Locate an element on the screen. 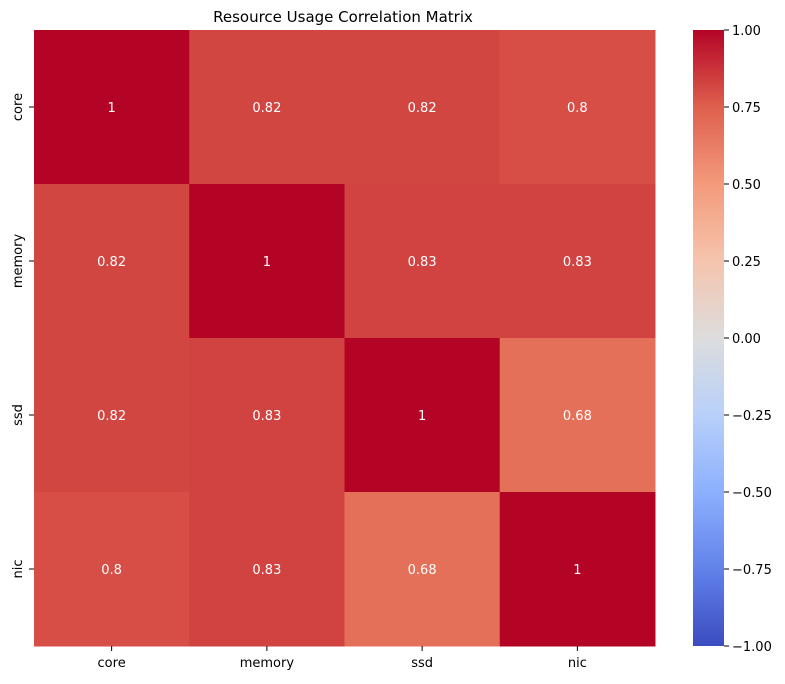 This screenshot has width=785, height=684. y-tick-label: ssd is located at coordinates (18, 415).